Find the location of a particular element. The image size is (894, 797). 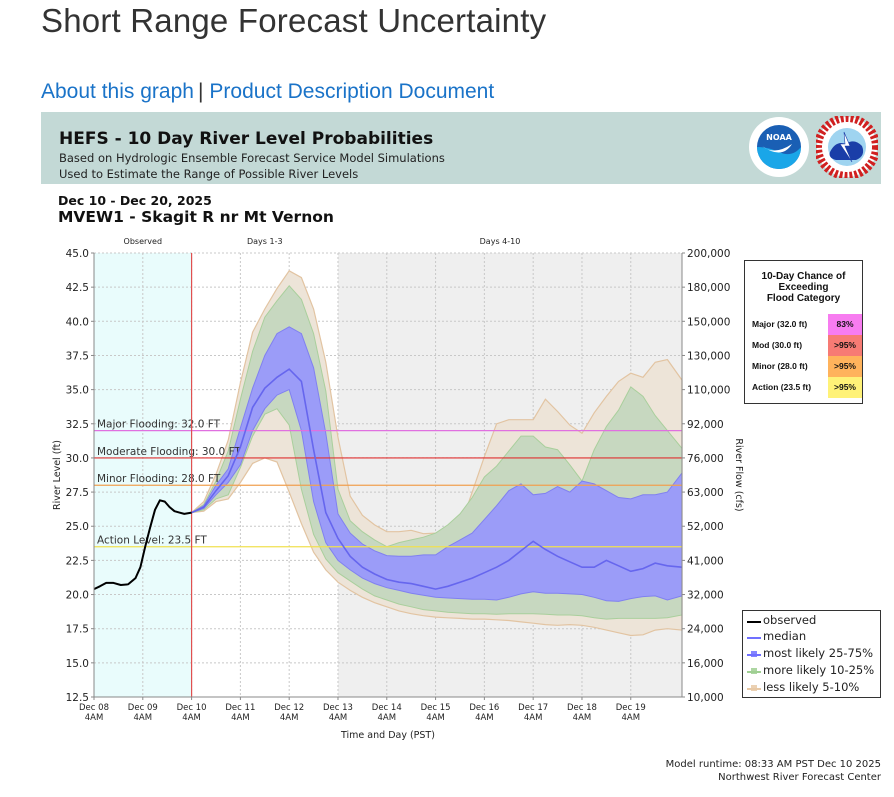

legend-label: less likely 5-10% is located at coordinates (811, 687).